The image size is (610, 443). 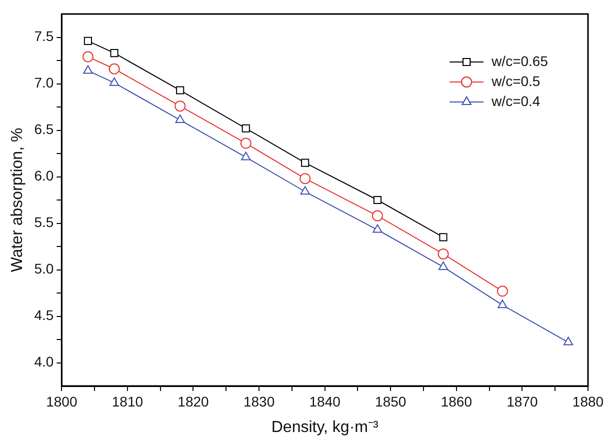 What do you see at coordinates (515, 100) in the screenshot?
I see `legend-label: w/c=0.4` at bounding box center [515, 100].